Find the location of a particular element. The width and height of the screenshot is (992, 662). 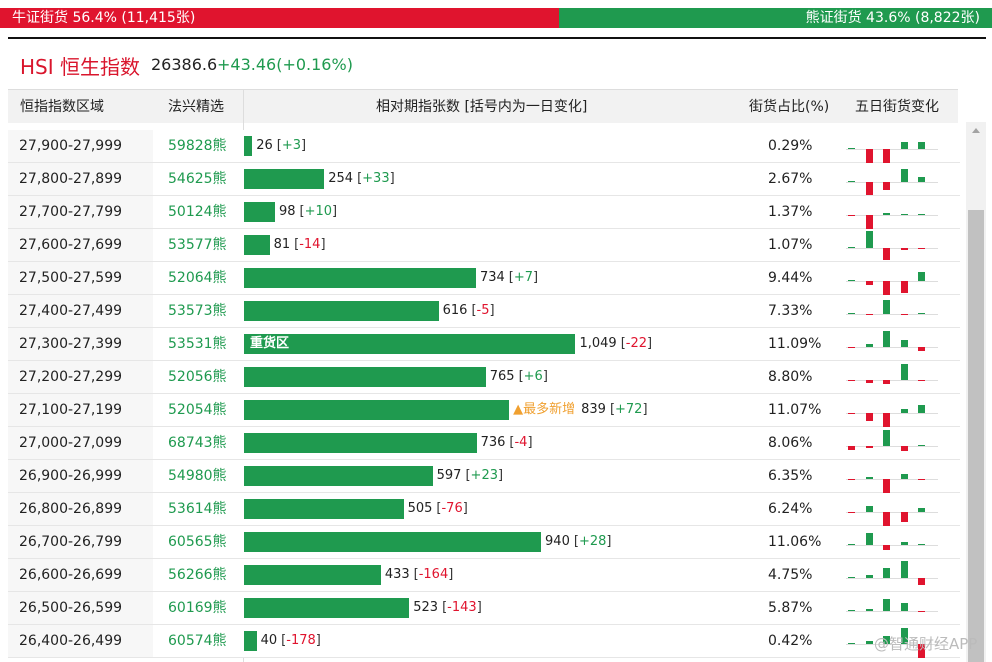

tag: ▲最多新增 is located at coordinates (544, 409).